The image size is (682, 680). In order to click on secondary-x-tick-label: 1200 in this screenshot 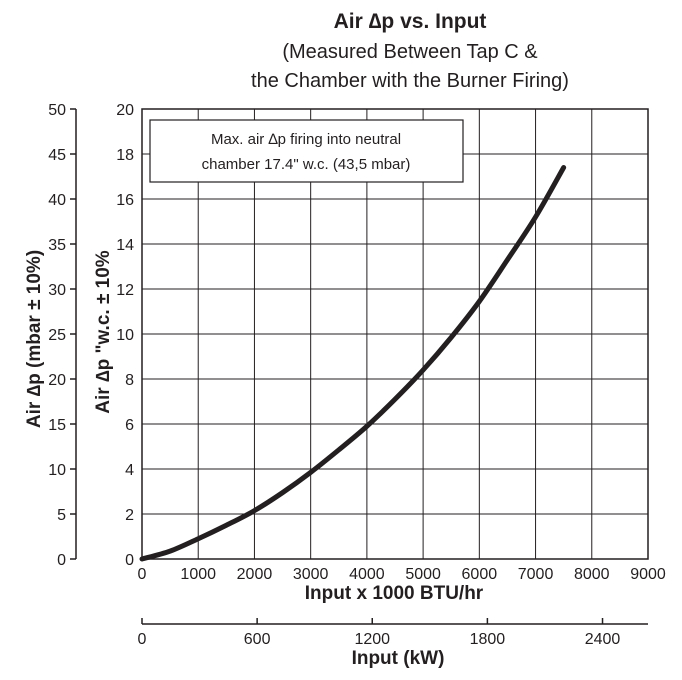, I will do `click(372, 639)`.